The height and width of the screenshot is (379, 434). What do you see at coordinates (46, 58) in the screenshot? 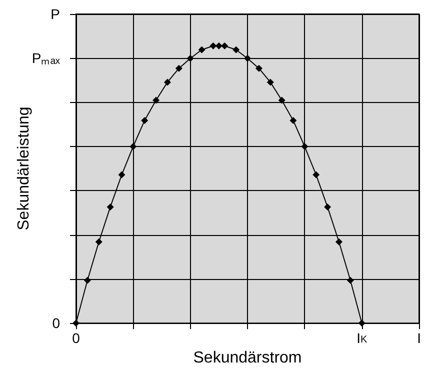
I see `text: Pₘₐₓ` at bounding box center [46, 58].